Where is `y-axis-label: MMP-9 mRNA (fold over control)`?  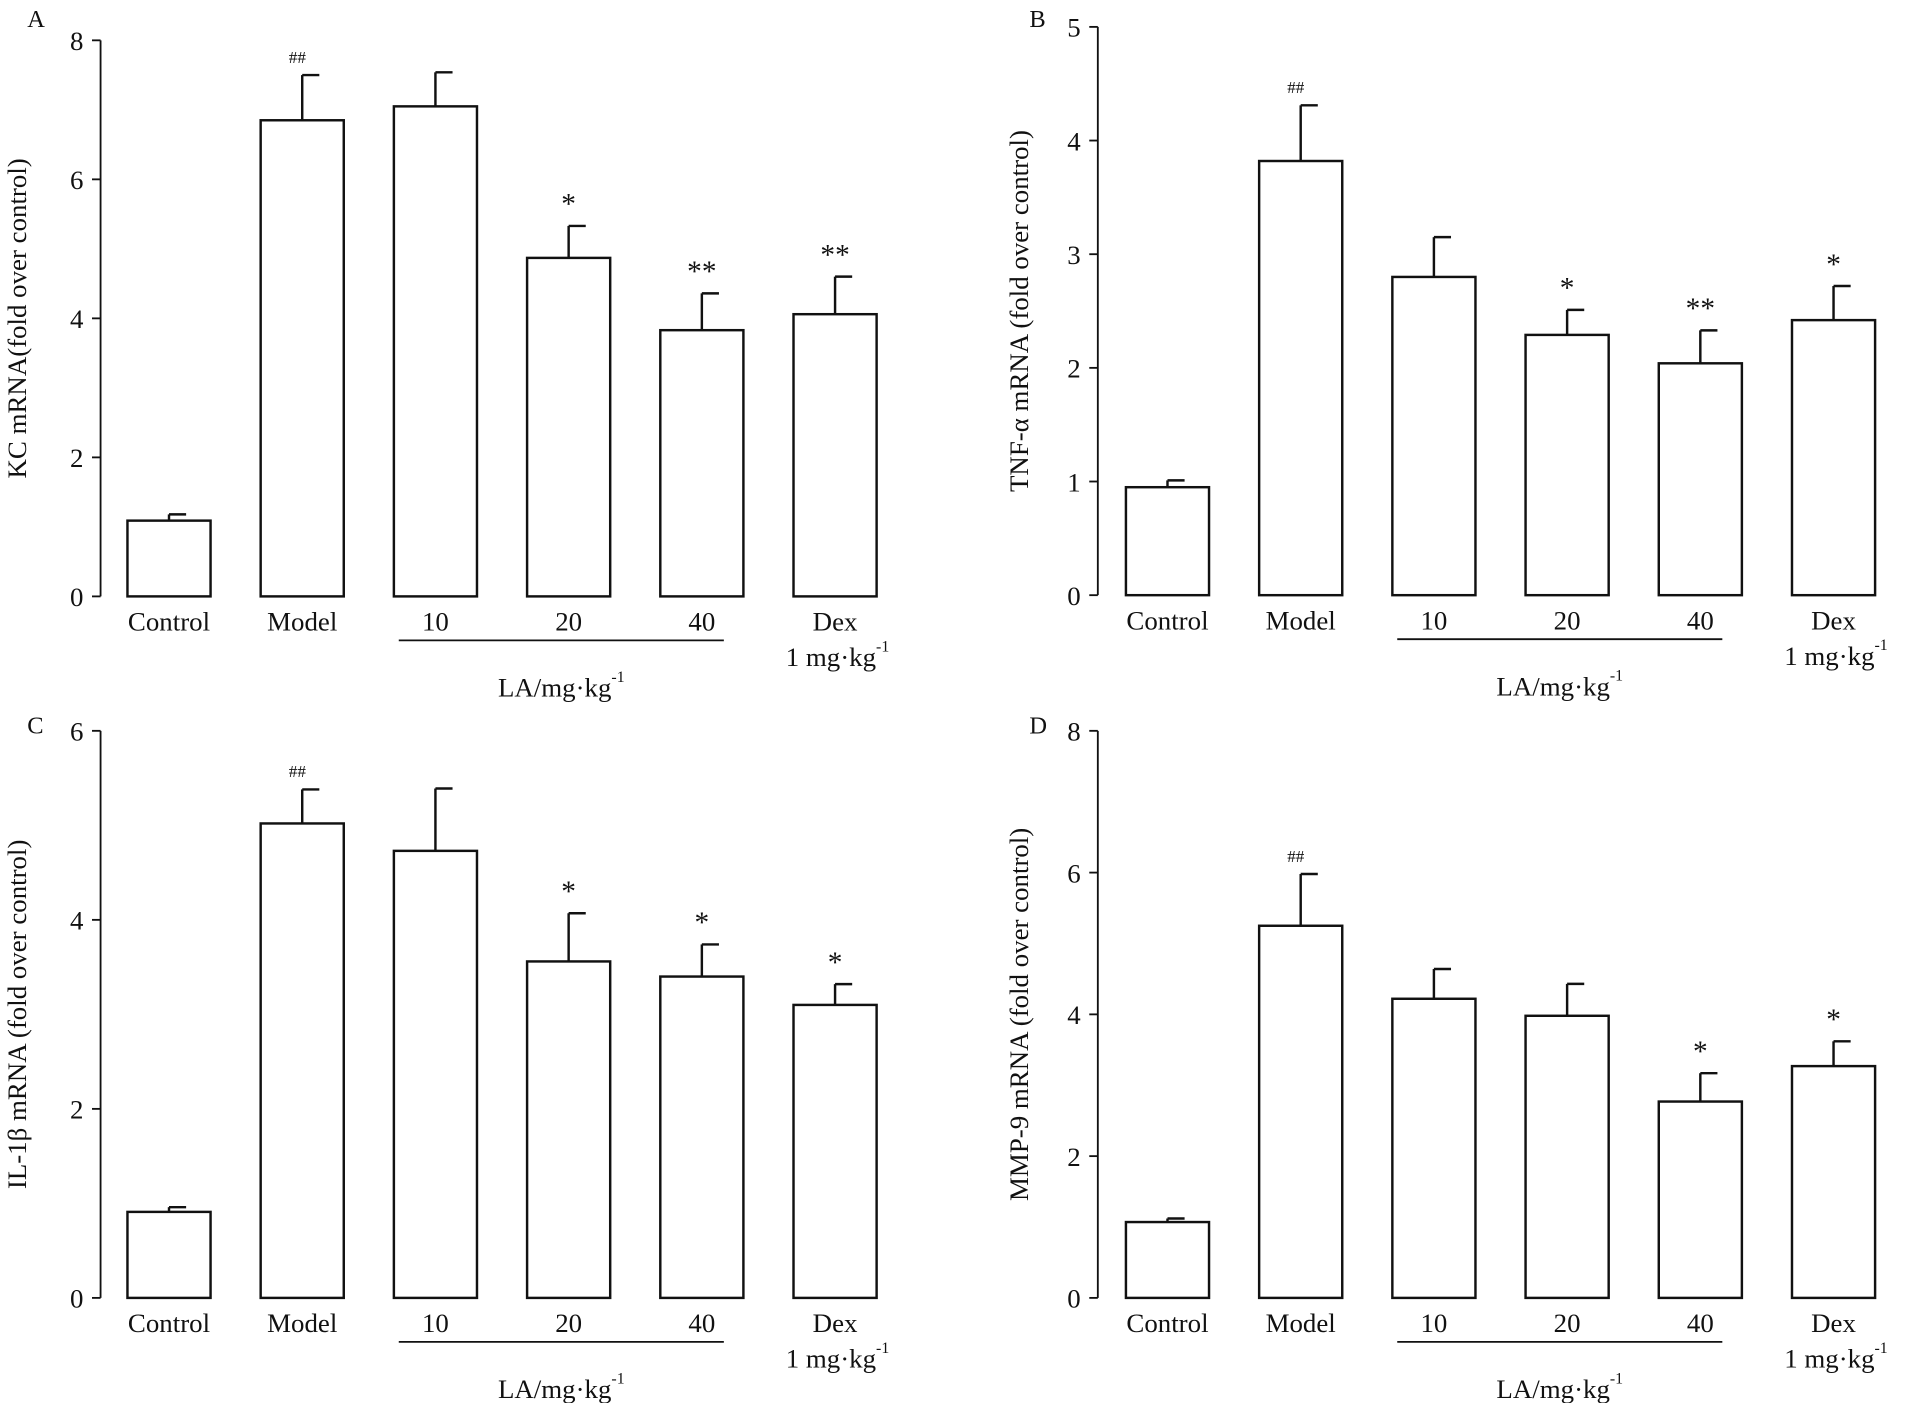
y-axis-label: MMP-9 mRNA (fold over control) is located at coordinates (1019, 1014).